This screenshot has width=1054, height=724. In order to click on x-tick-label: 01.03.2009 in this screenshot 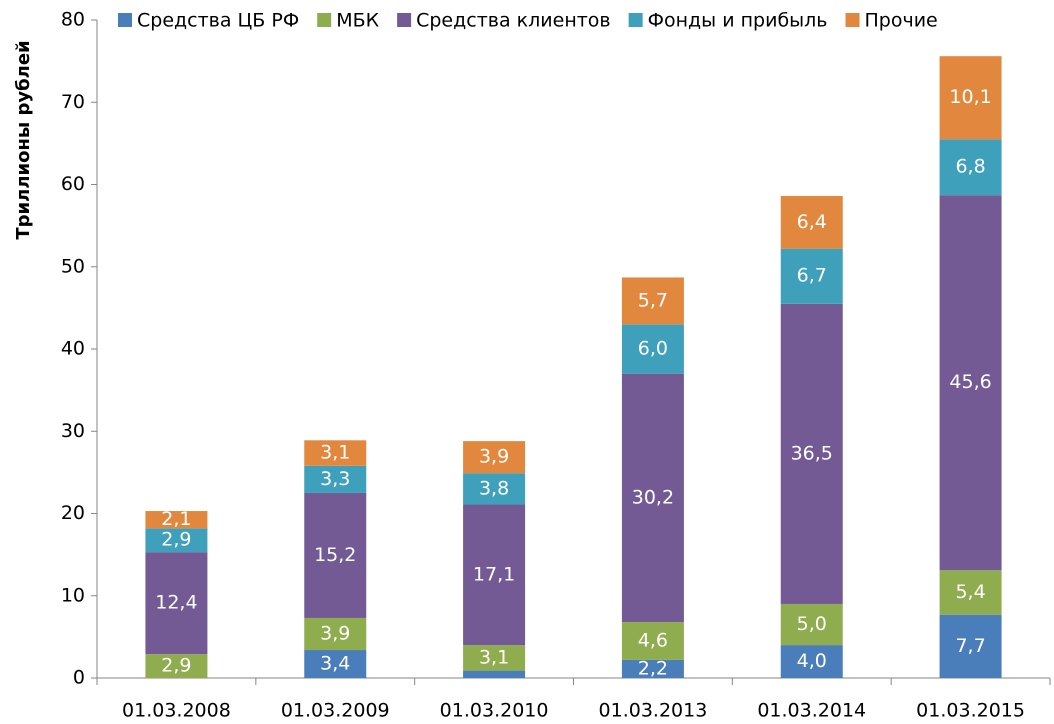, I will do `click(335, 711)`.